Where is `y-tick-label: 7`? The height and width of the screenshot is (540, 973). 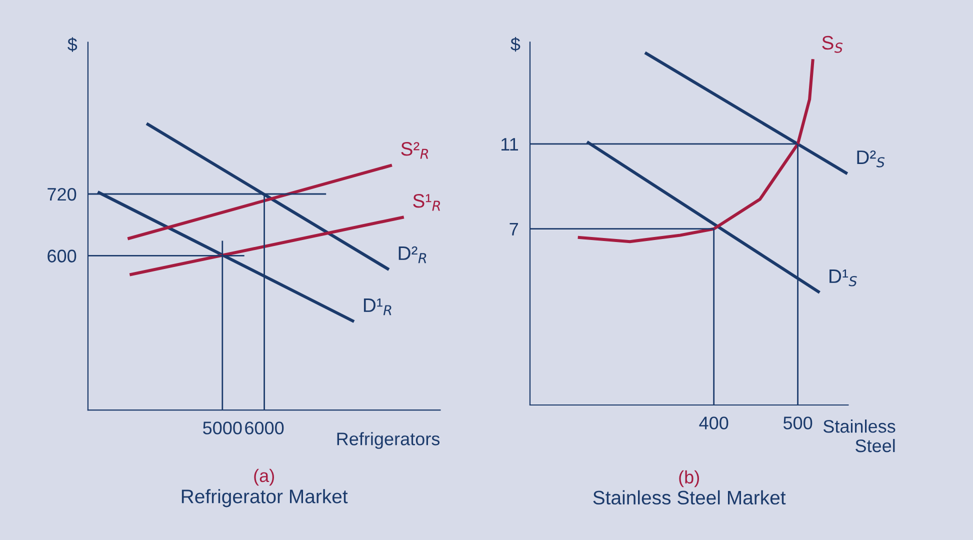
y-tick-label: 7 is located at coordinates (514, 229).